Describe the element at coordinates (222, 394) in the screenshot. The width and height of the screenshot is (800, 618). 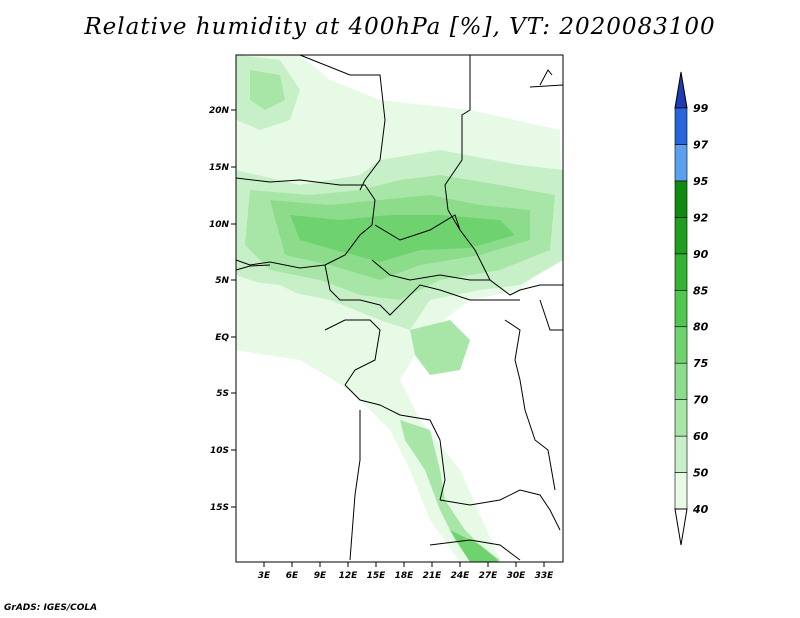
I see `lat-label-5s: 5S` at that location.